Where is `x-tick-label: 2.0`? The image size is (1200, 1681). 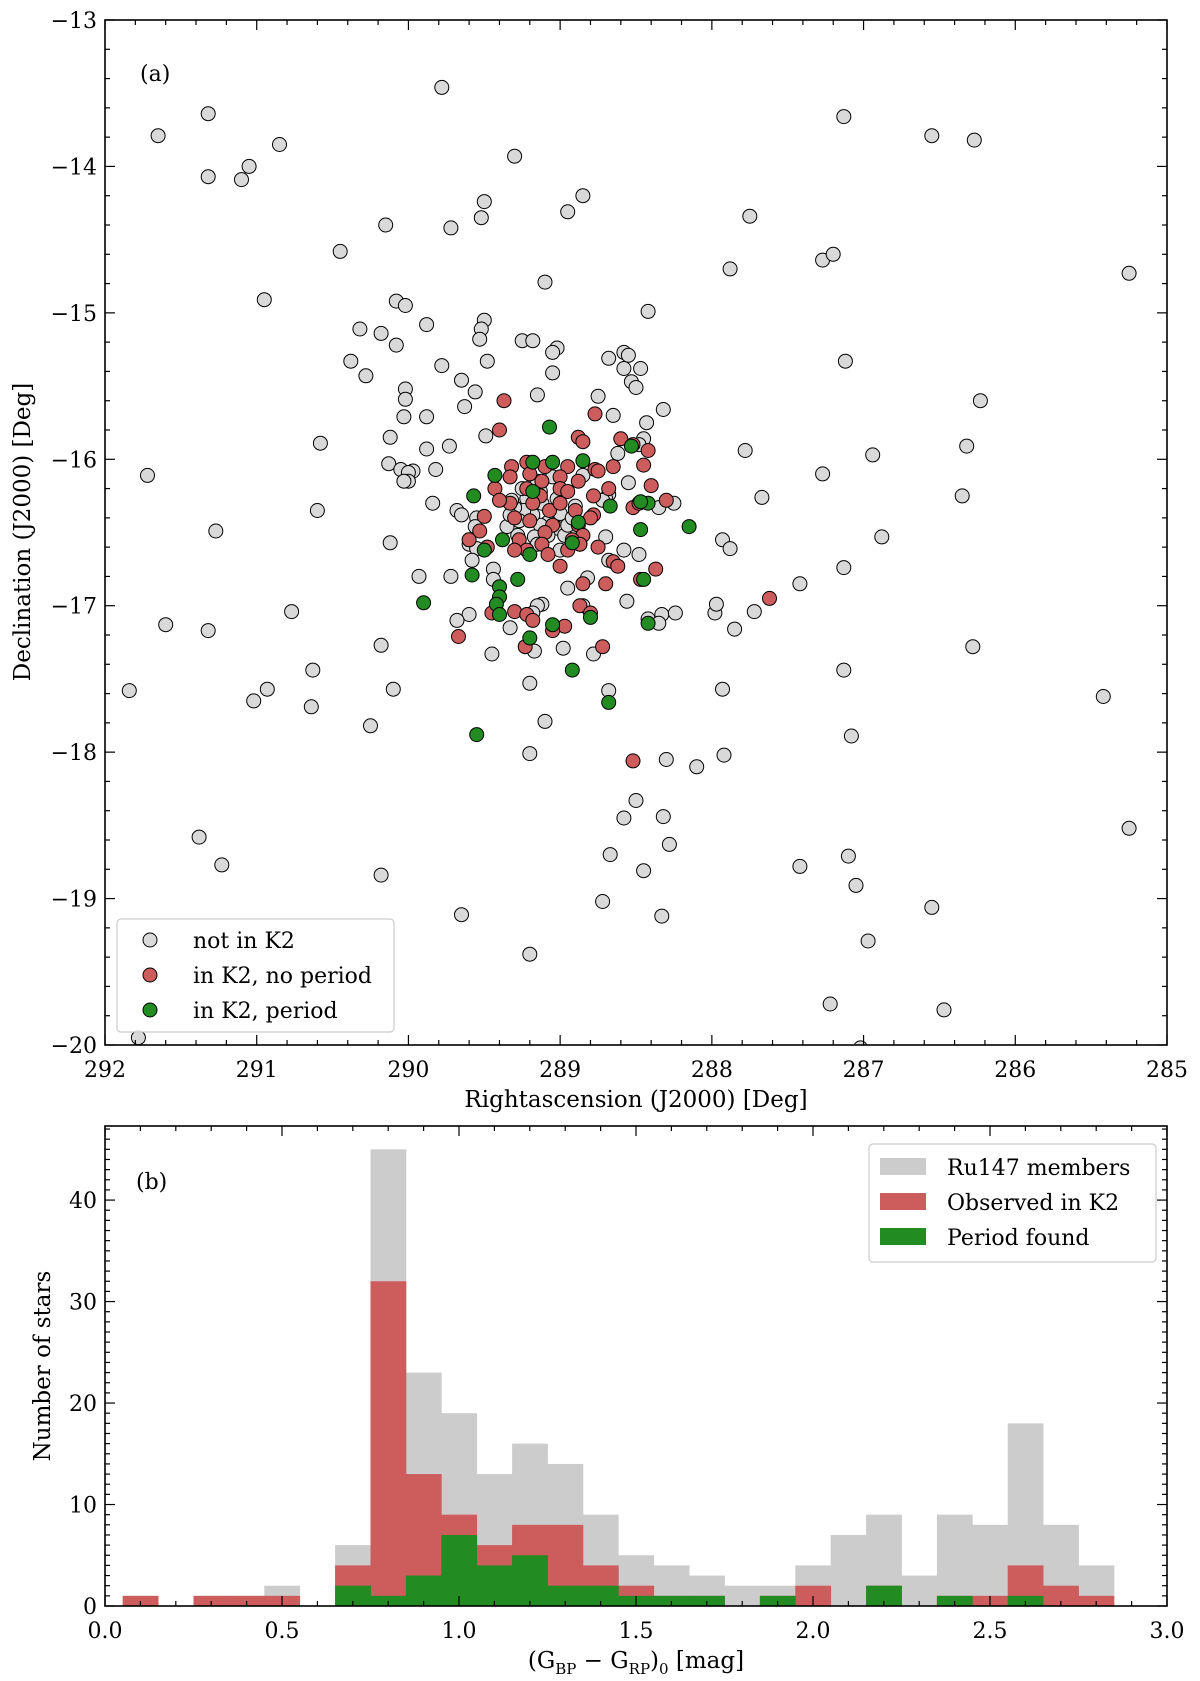 x-tick-label: 2.0 is located at coordinates (813, 1631).